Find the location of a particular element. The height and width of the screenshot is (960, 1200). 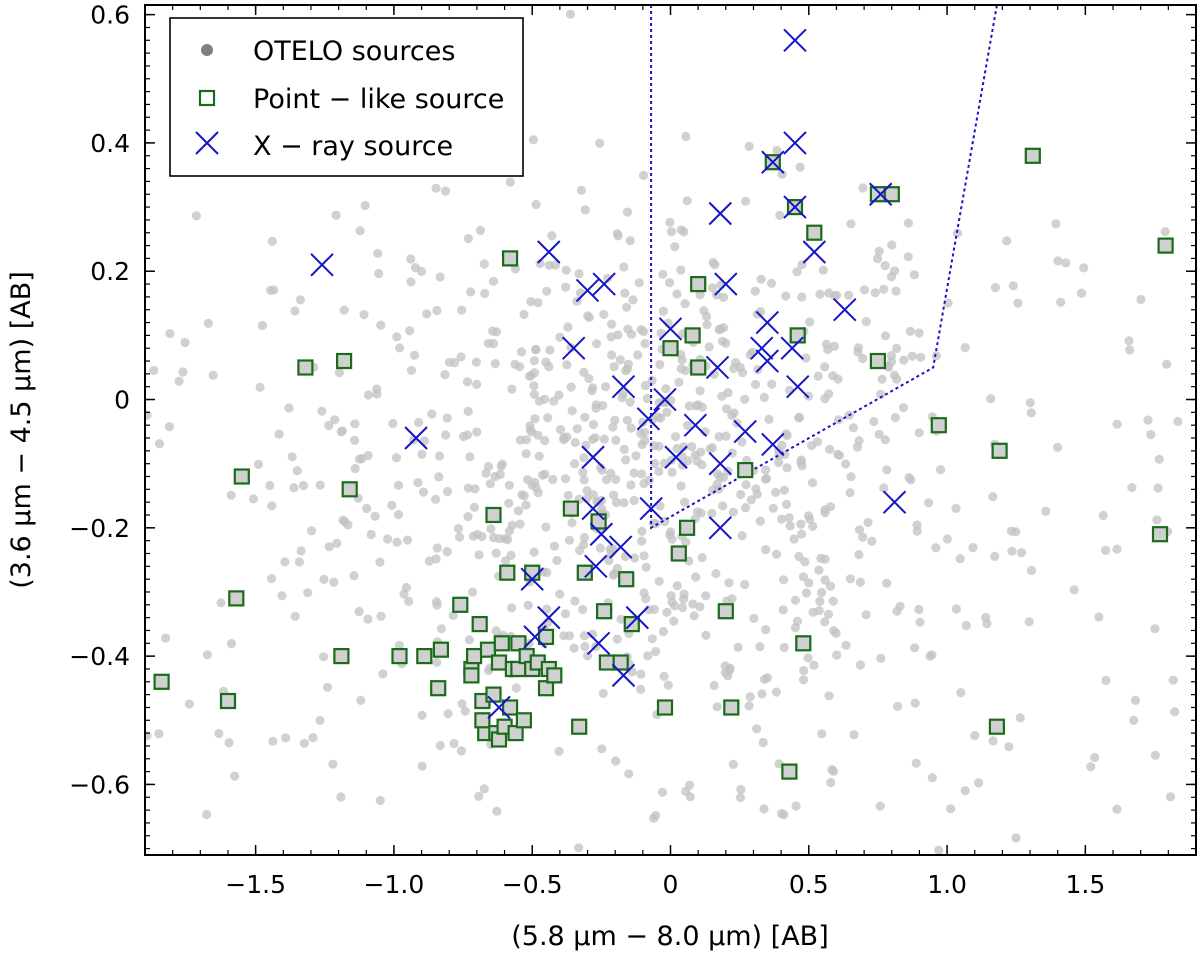

legend-label-otelo: OTELO sources is located at coordinates (354, 51).